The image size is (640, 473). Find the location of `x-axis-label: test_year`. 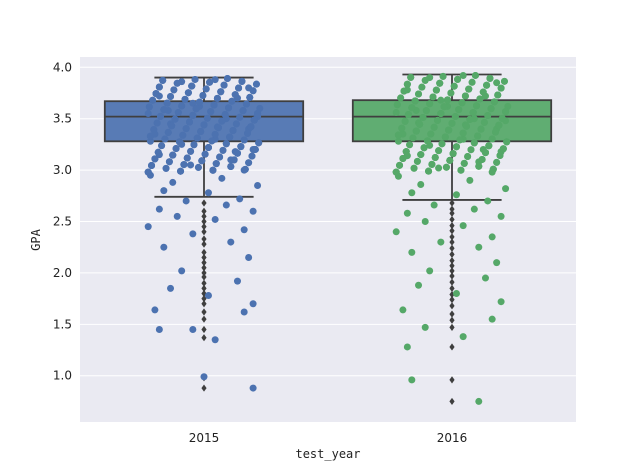

x-axis-label: test_year is located at coordinates (327, 454).